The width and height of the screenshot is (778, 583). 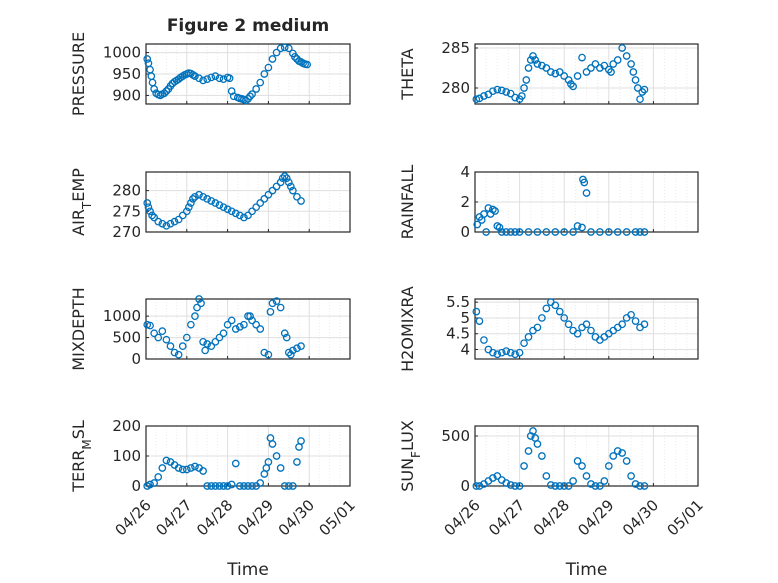 I want to click on y-axis-label: THETA, so click(x=407, y=74).